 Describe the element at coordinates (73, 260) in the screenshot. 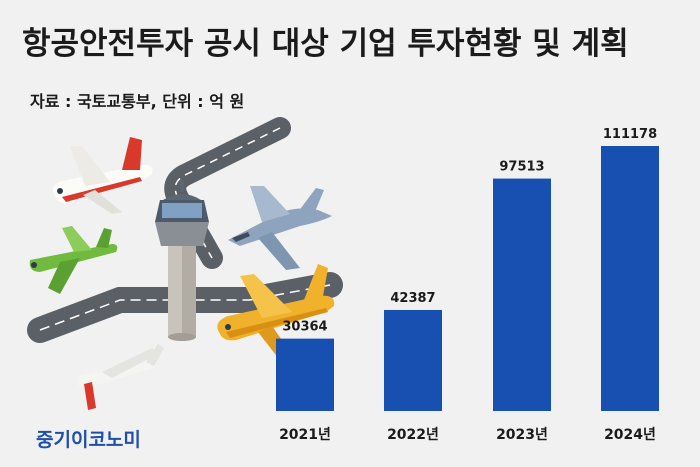

I see `airplane-green-illustration` at that location.